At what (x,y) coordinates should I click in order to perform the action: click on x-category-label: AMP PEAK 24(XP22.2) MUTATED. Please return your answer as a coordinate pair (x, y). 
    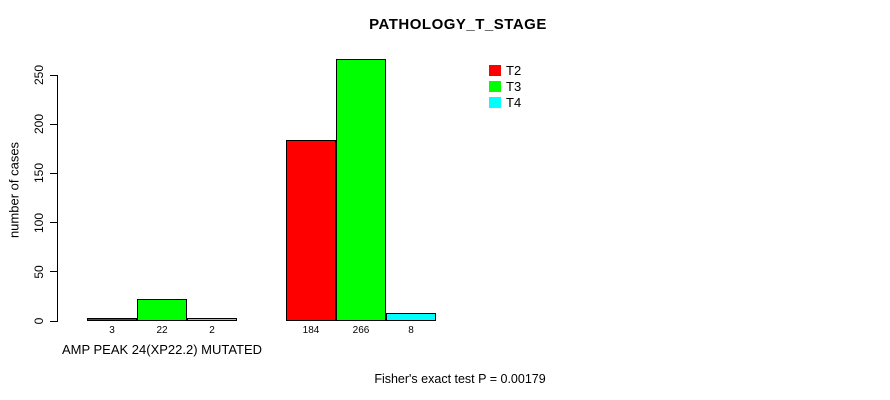
    Looking at the image, I should click on (162, 349).